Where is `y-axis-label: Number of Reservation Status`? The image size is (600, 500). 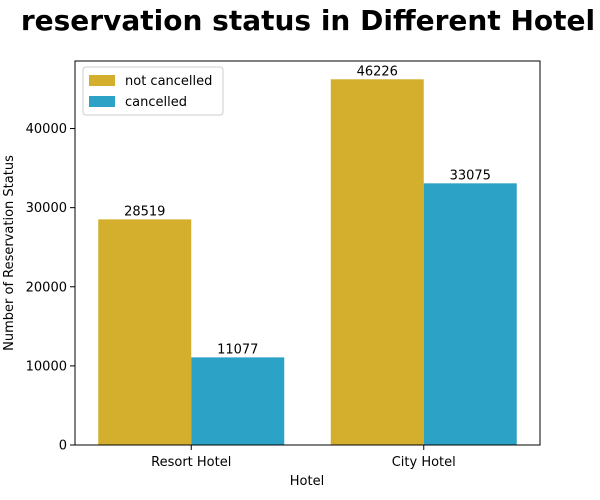
y-axis-label: Number of Reservation Status is located at coordinates (9, 253).